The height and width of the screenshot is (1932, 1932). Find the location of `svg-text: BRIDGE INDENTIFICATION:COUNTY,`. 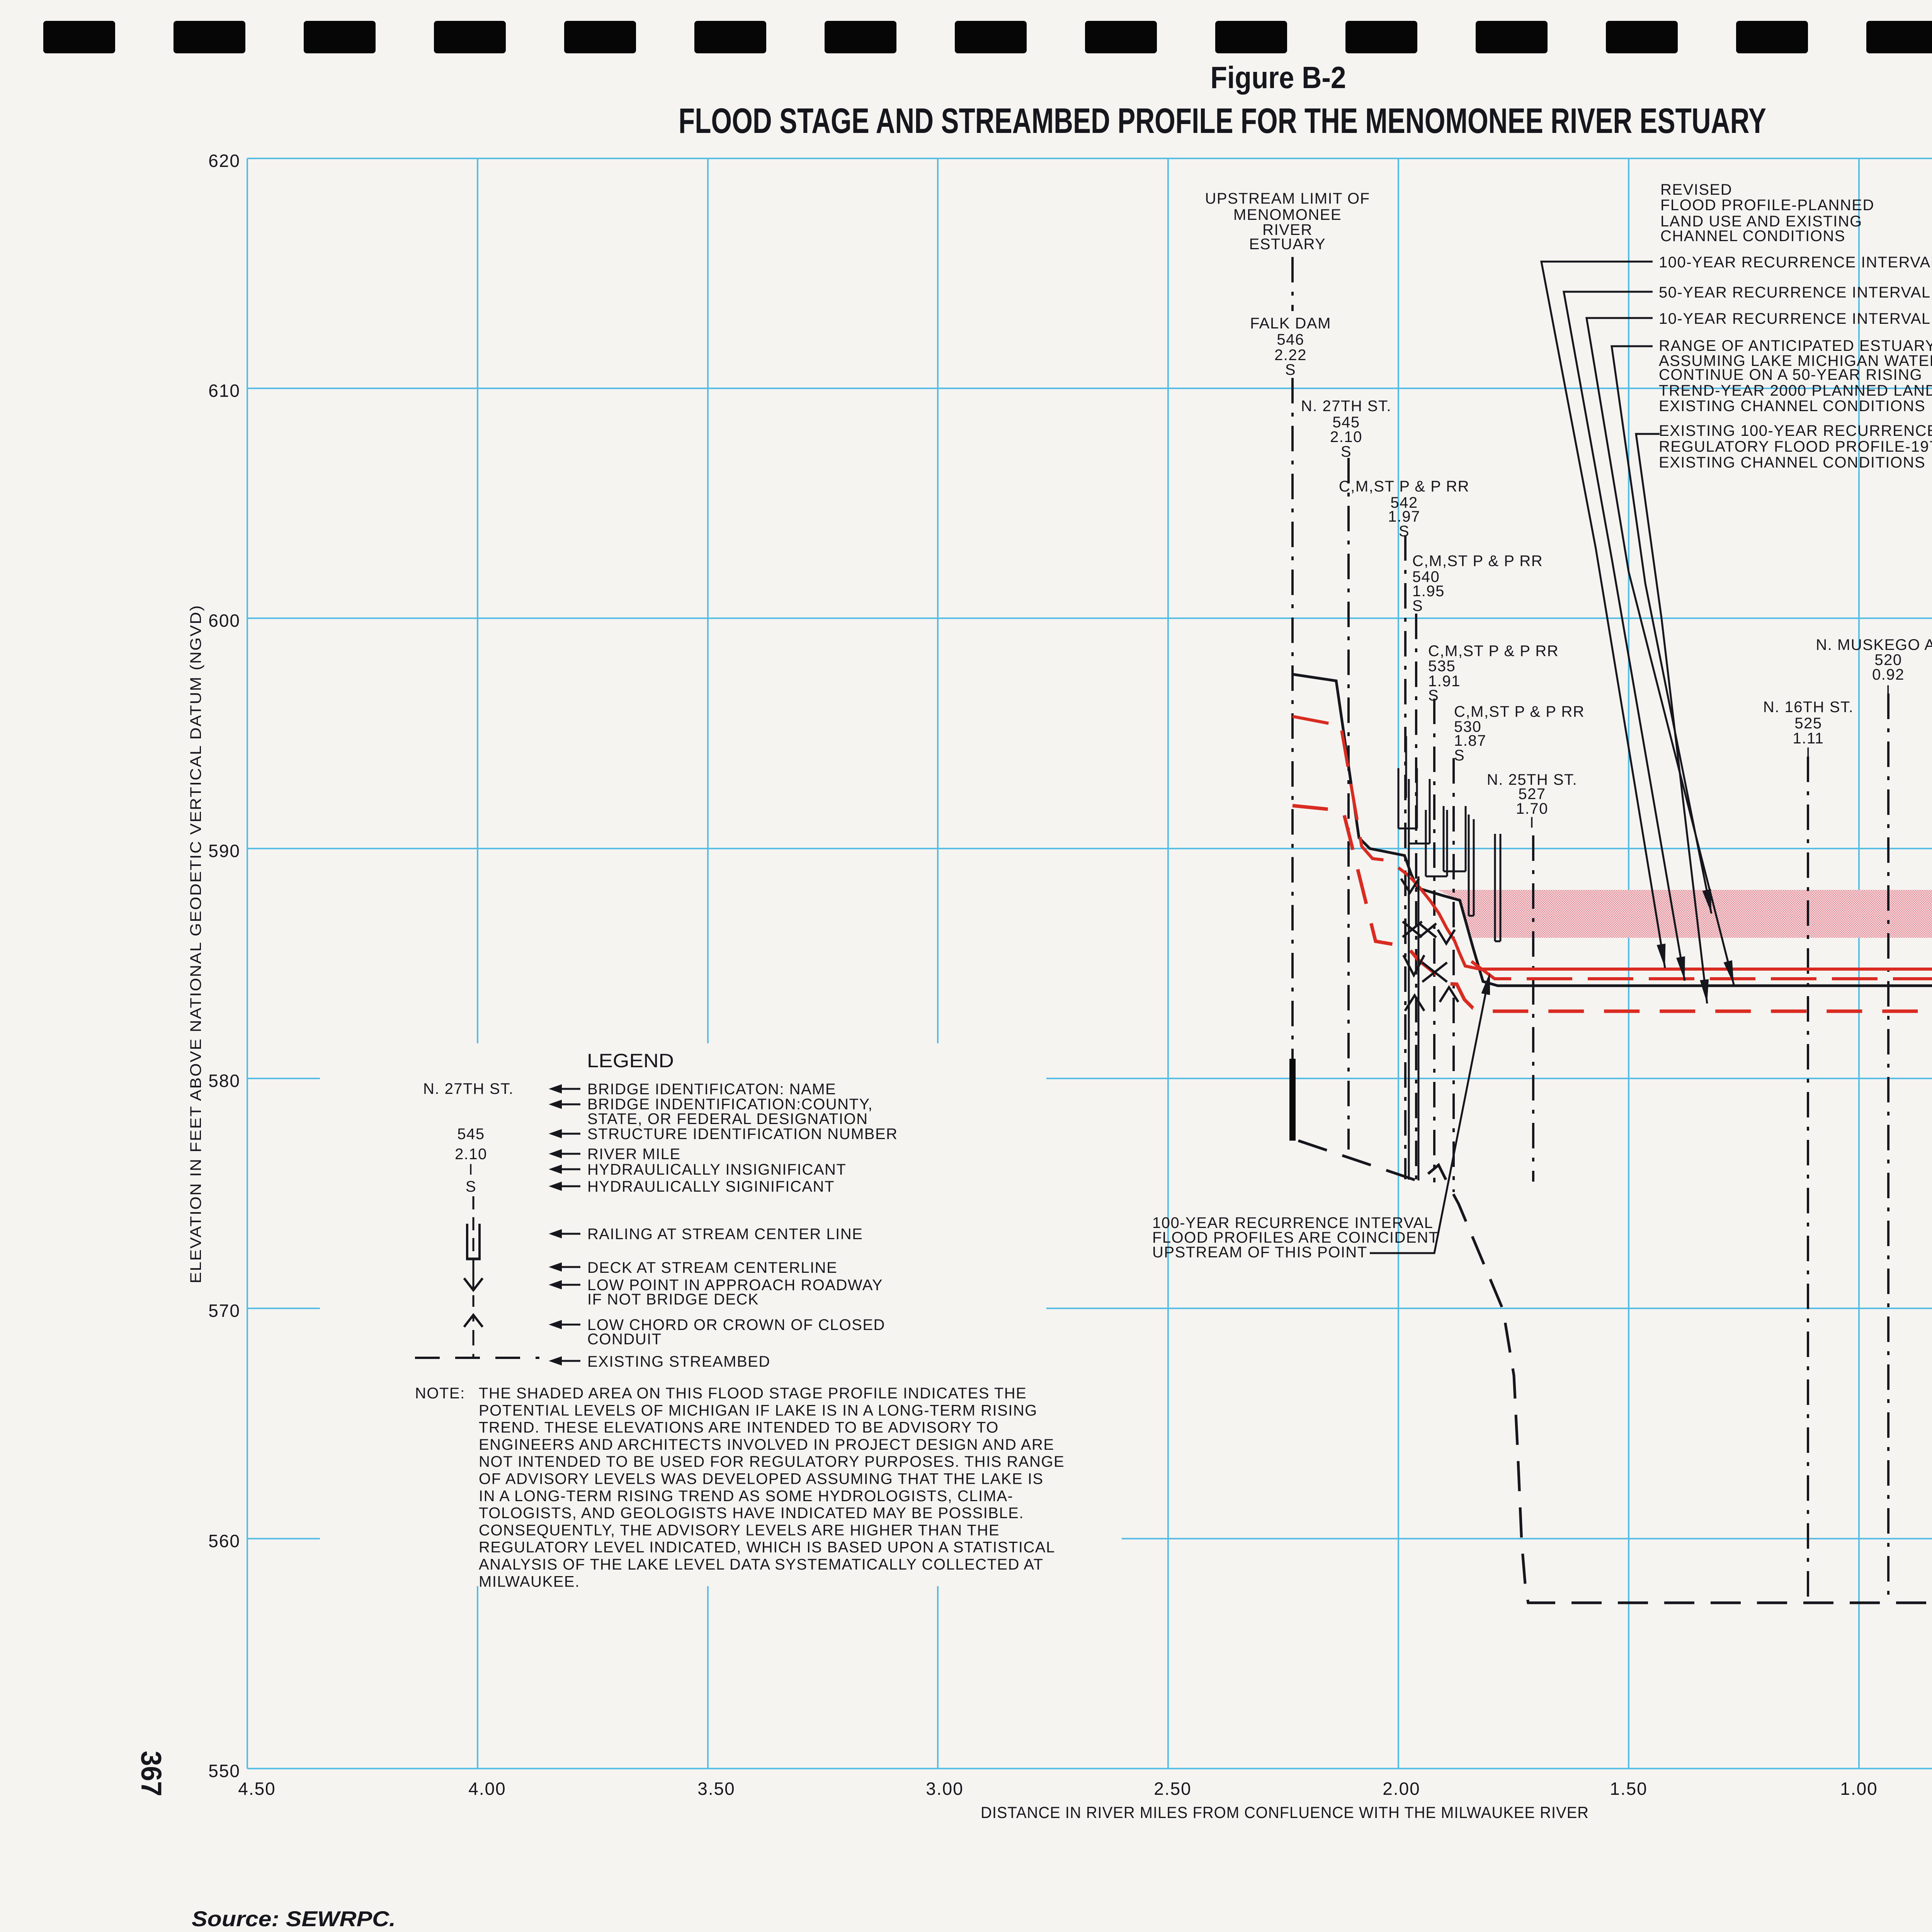

svg-text: BRIDGE INDENTIFICATION:COUNTY, is located at coordinates (730, 1105).